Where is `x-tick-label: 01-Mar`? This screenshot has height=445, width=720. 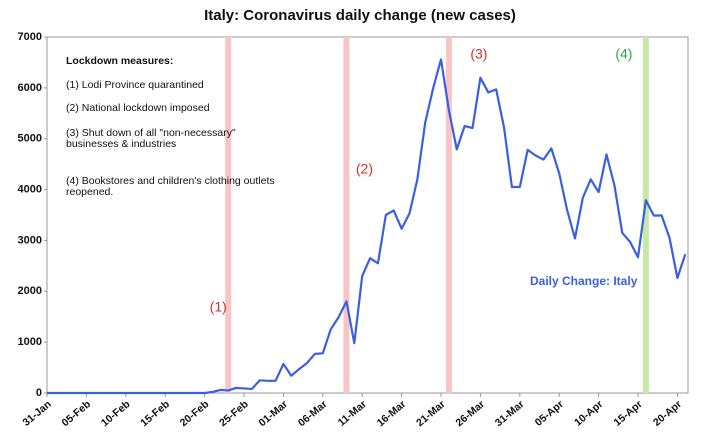 x-tick-label: 01-Mar is located at coordinates (273, 413).